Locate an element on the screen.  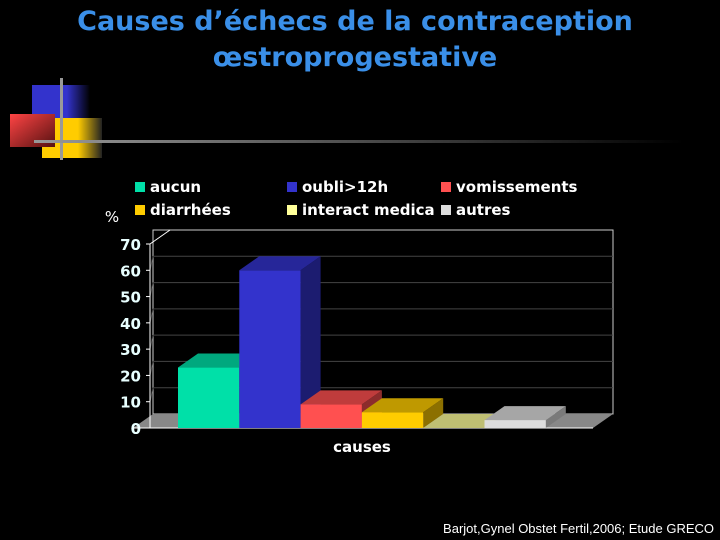
bar-side-diarrhées is located at coordinates (433, 413).